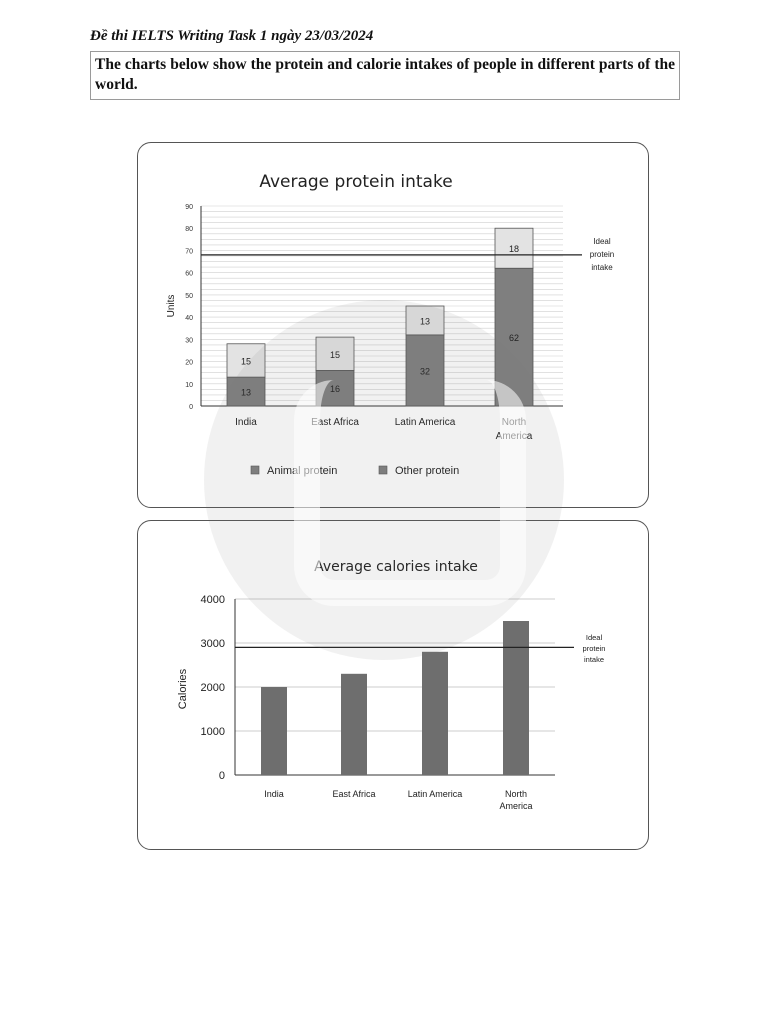  I want to click on y-axis-label: Calories, so click(183, 688).